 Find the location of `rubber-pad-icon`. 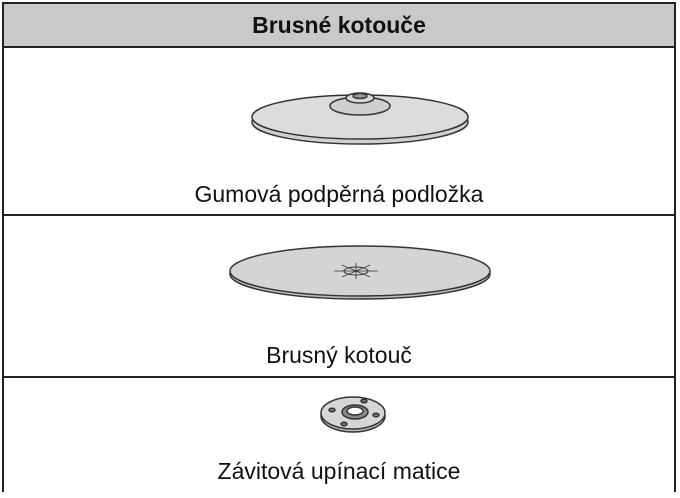

rubber-pad-icon is located at coordinates (360, 118).